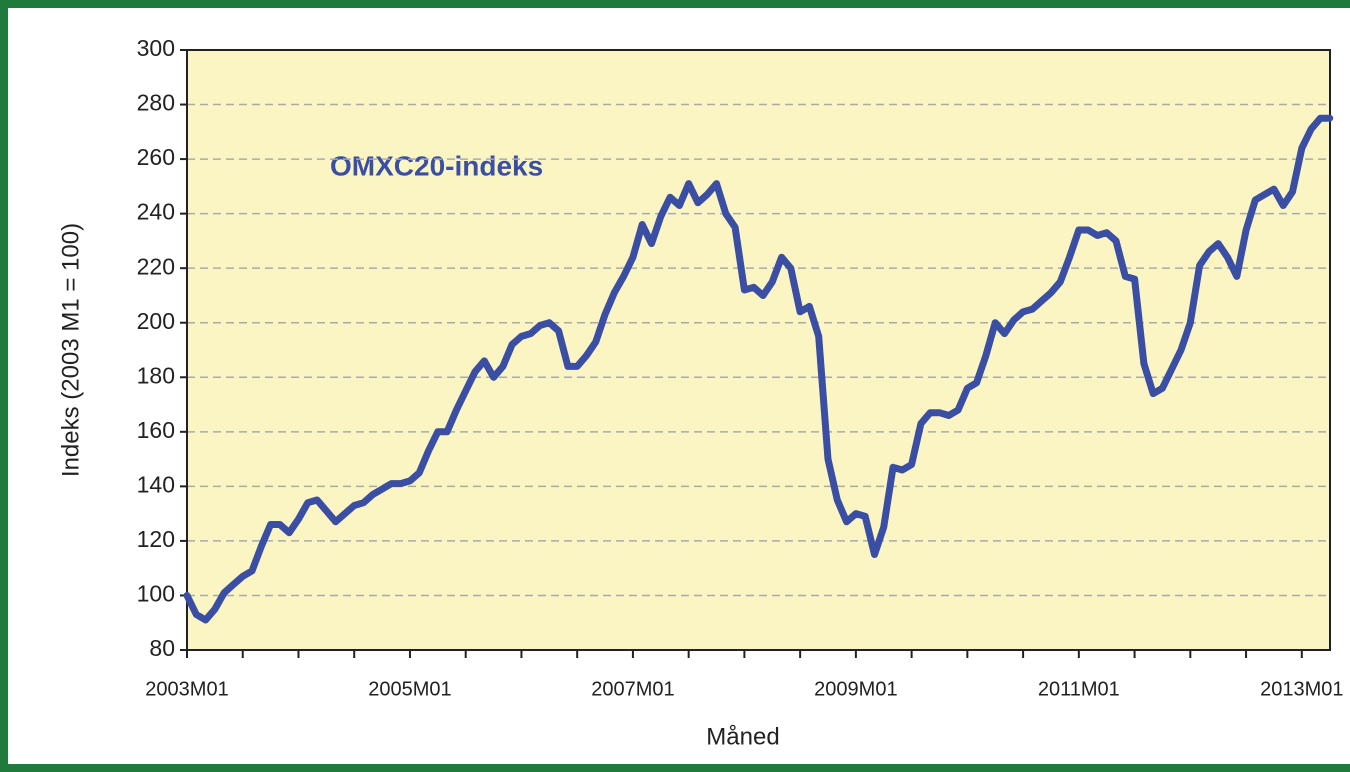 The image size is (1350, 772). Describe the element at coordinates (156, 594) in the screenshot. I see `y-tick-label: 100` at that location.